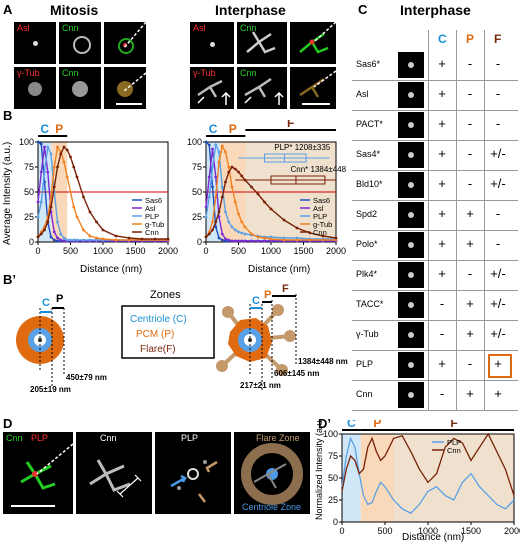 The height and width of the screenshot is (542, 520). I want to click on plot-b-xlabel-left: Distance (nm), so click(111, 269).